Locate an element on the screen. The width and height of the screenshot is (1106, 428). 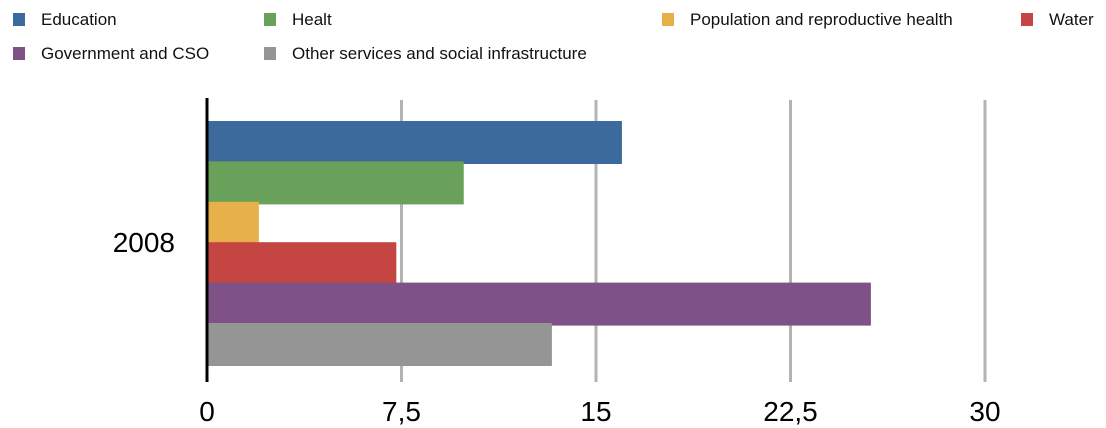
bar-other-services-and-social-infrastructure is located at coordinates (379, 344).